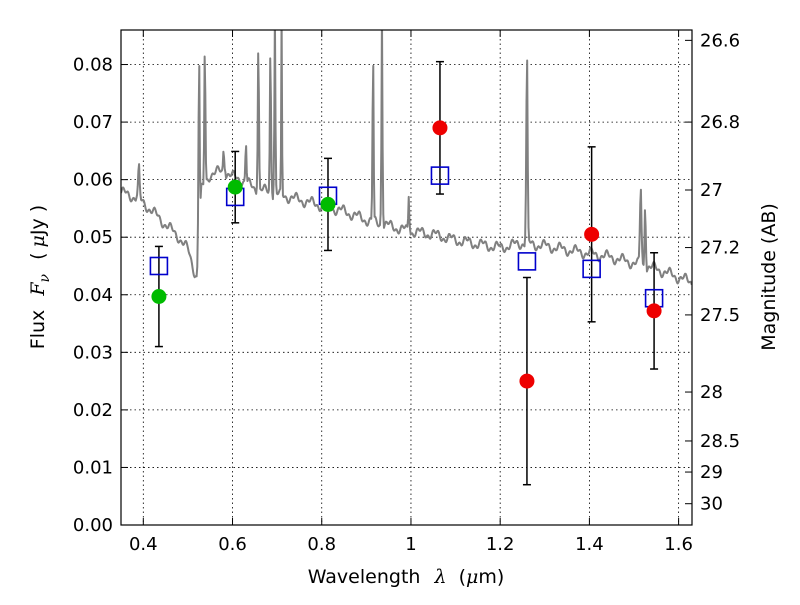 This screenshot has width=800, height=605. What do you see at coordinates (93, 122) in the screenshot?
I see `y-tick-label: 0.07` at bounding box center [93, 122].